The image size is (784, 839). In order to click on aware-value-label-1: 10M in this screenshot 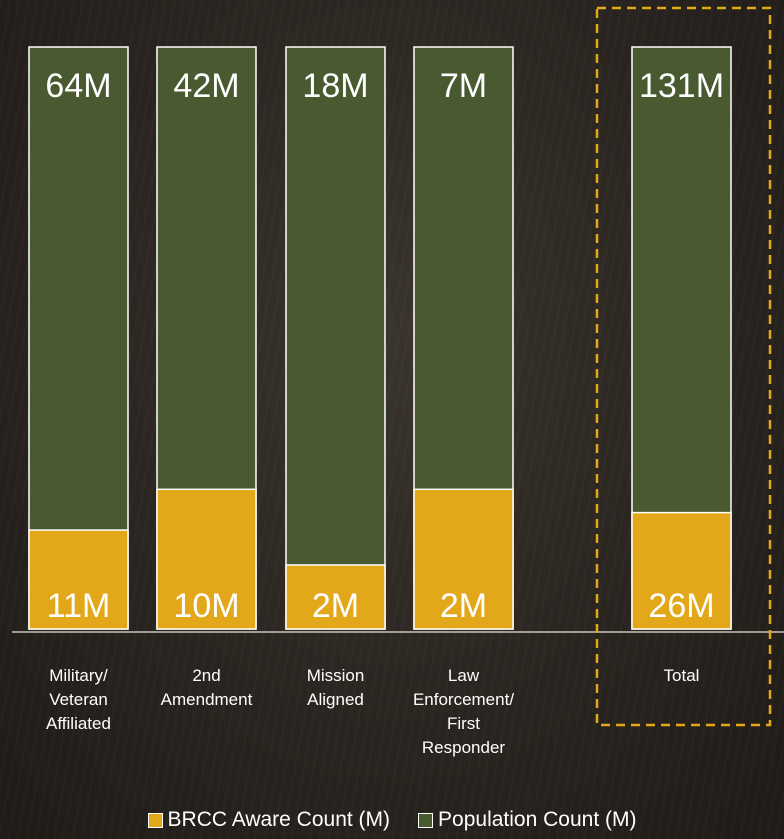, I will do `click(206, 606)`.